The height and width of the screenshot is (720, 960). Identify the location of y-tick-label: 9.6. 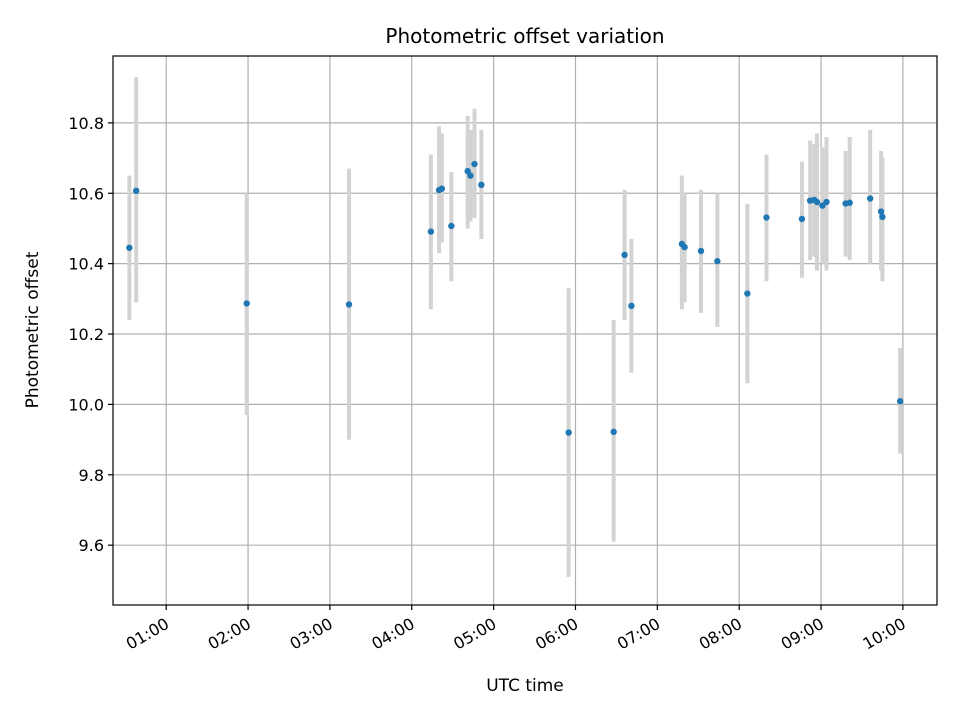
(91, 545).